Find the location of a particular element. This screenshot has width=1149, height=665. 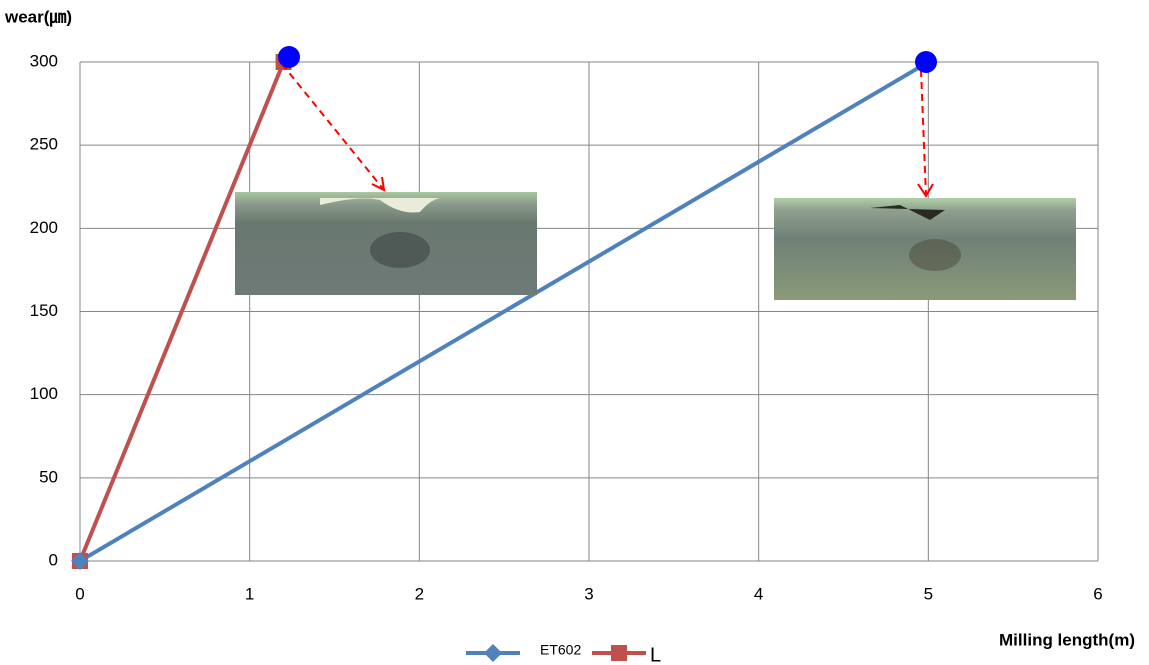

y-tick-label: 50 is located at coordinates (48, 476).